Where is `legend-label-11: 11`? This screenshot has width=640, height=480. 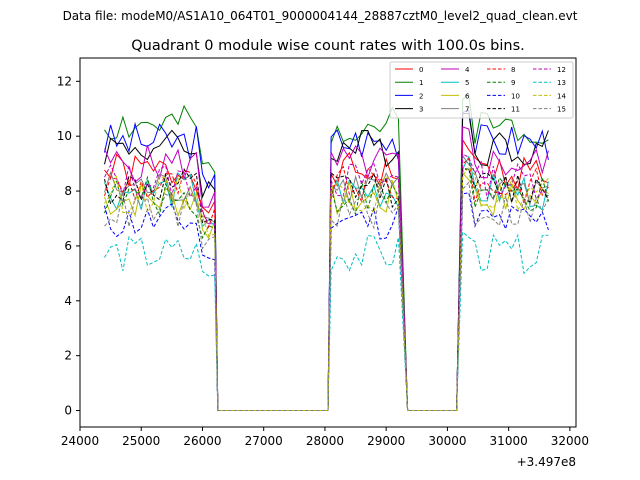 legend-label-11: 11 is located at coordinates (515, 110).